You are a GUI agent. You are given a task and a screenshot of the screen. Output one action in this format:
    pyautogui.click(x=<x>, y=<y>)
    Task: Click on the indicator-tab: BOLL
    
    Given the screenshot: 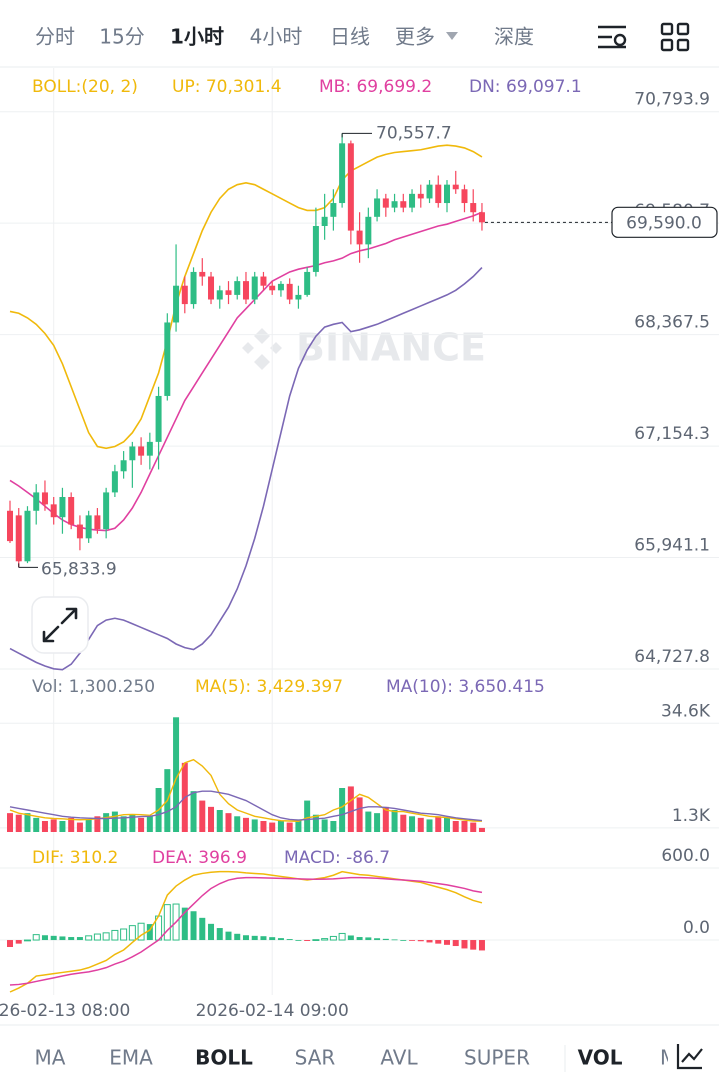 What is the action you would take?
    pyautogui.click(x=224, y=1058)
    